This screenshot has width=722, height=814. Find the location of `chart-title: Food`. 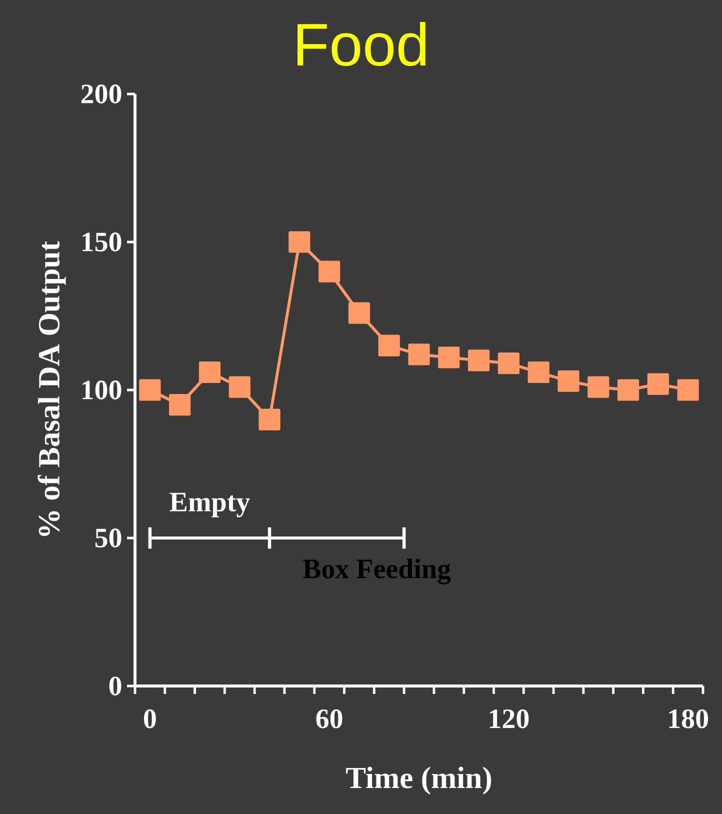

chart-title: Food is located at coordinates (362, 44).